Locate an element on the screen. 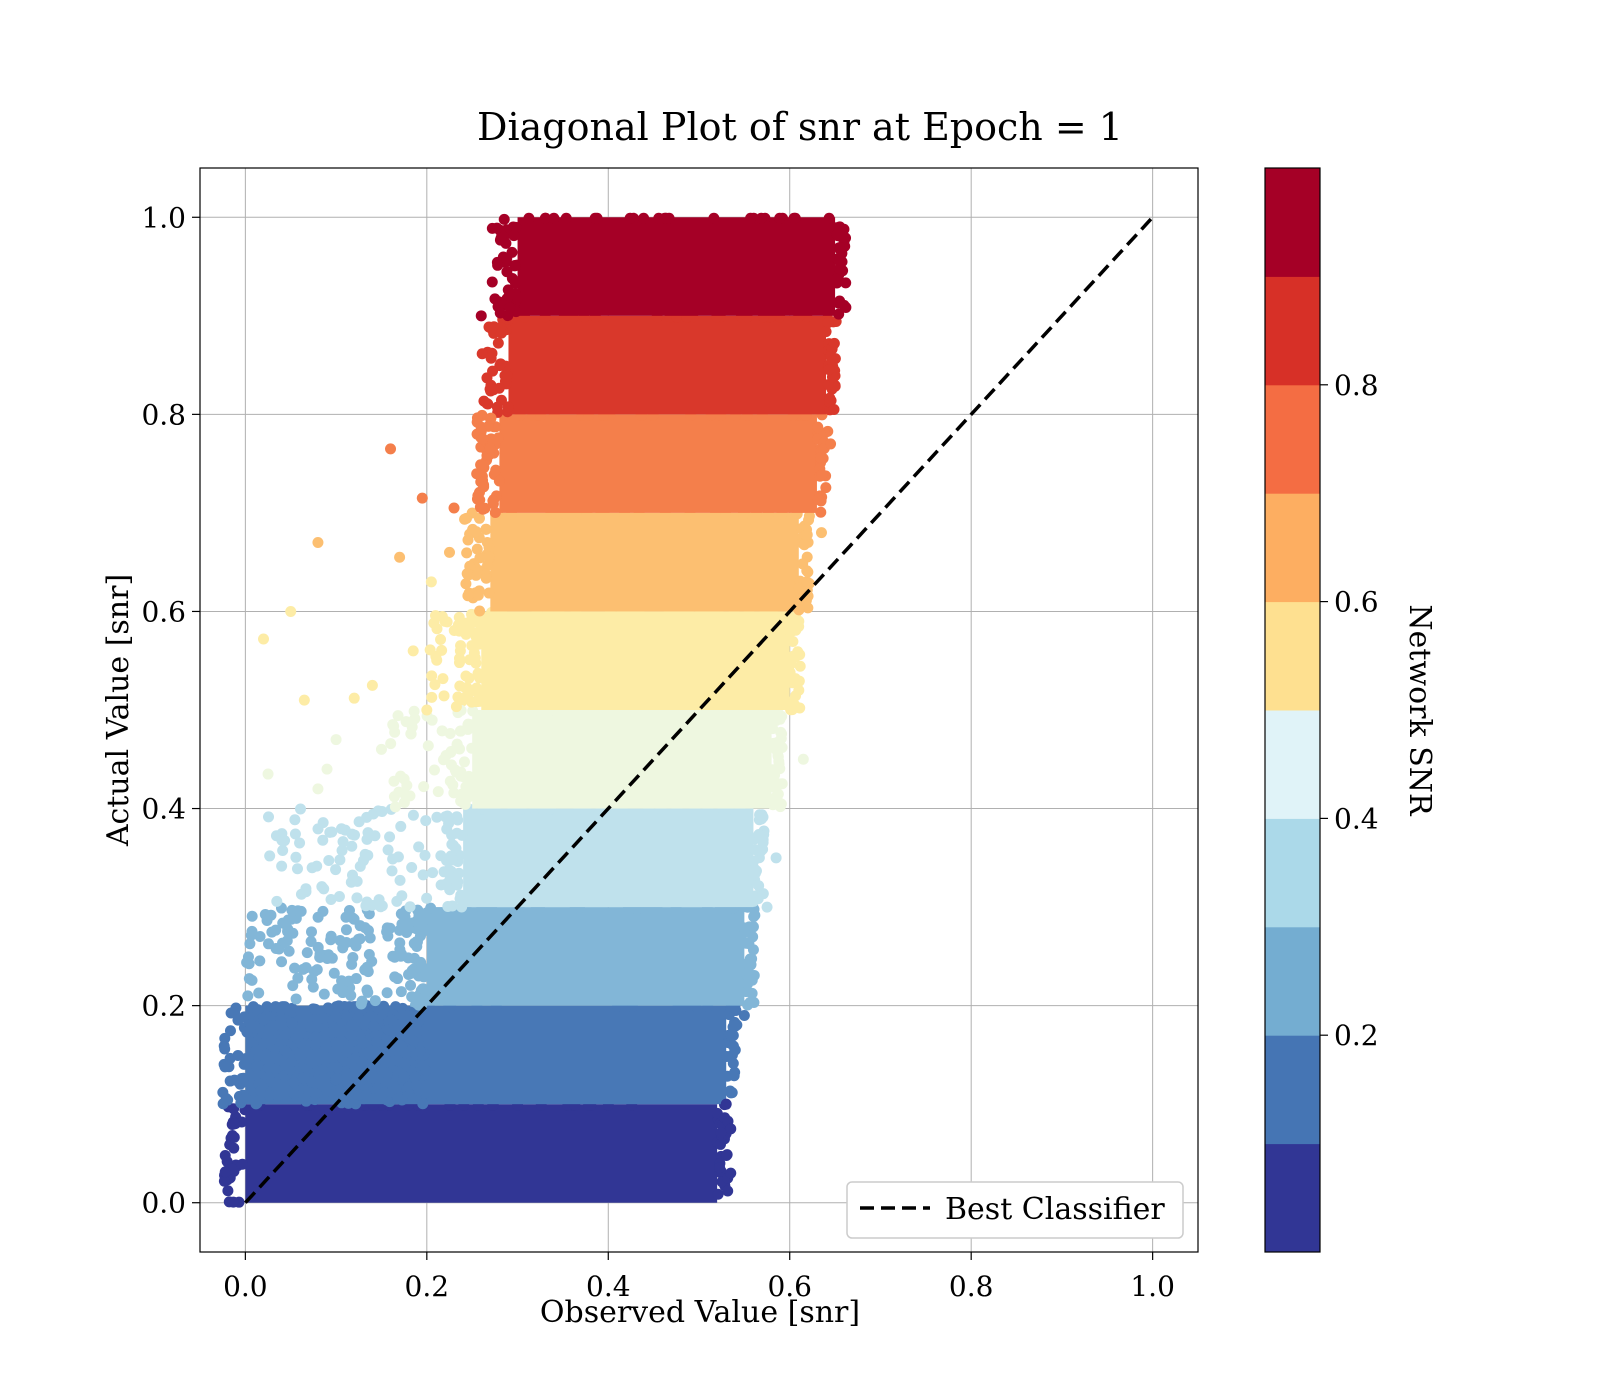 This screenshot has width=1600, height=1400. scatter-band-core is located at coordinates (644, 562).